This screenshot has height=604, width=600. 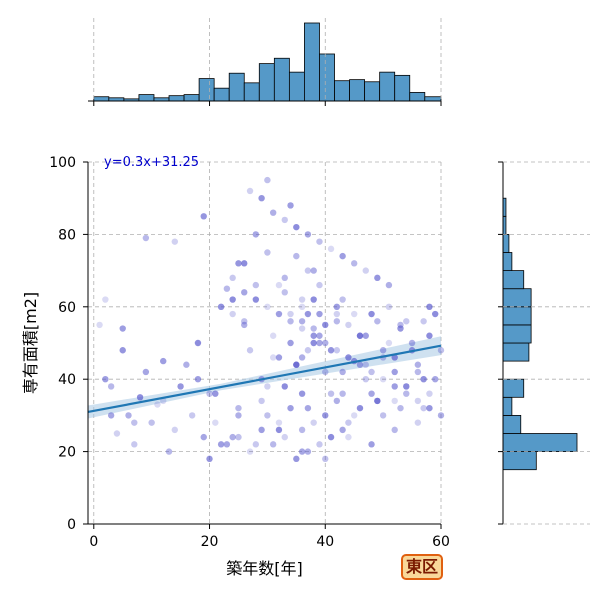 I want to click on district-badge: 東区, so click(x=422, y=567).